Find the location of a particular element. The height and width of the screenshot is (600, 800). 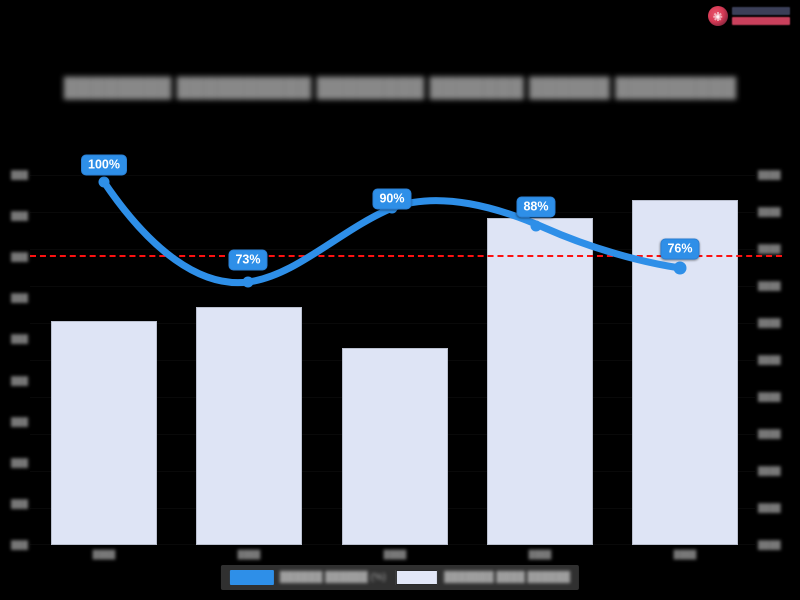

brand-logo: RESEARCH EXPLORER is located at coordinates (749, 16).